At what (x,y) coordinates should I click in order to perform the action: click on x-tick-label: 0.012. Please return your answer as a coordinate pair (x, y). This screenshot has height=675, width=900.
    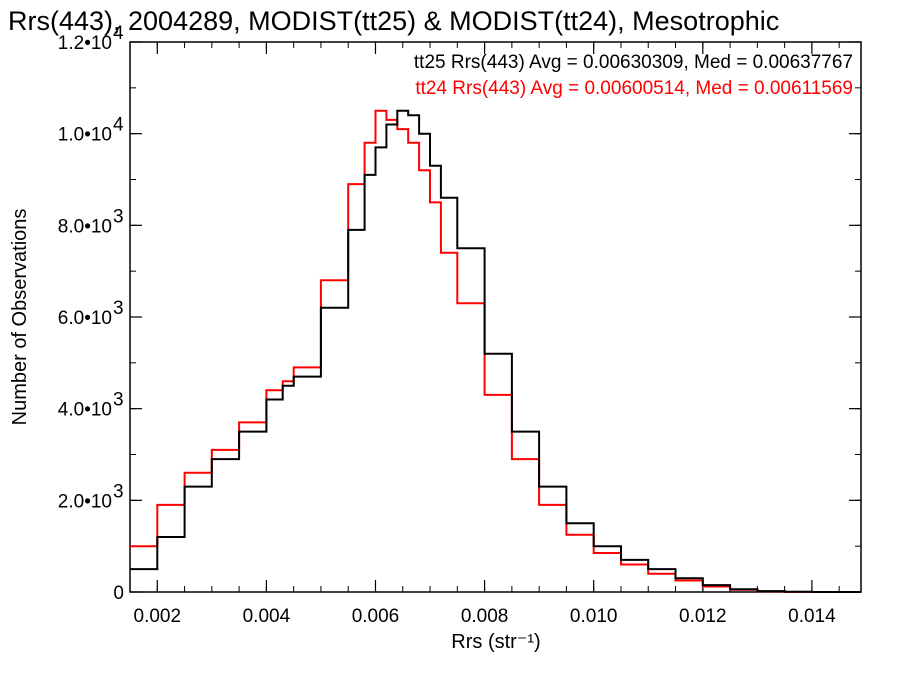
    Looking at the image, I should click on (703, 616).